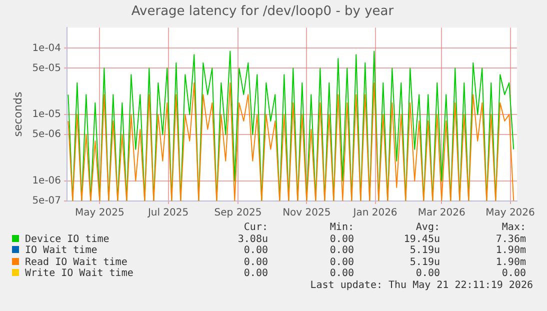 The image size is (547, 311). What do you see at coordinates (341, 228) in the screenshot?
I see `text: Min:` at bounding box center [341, 228].